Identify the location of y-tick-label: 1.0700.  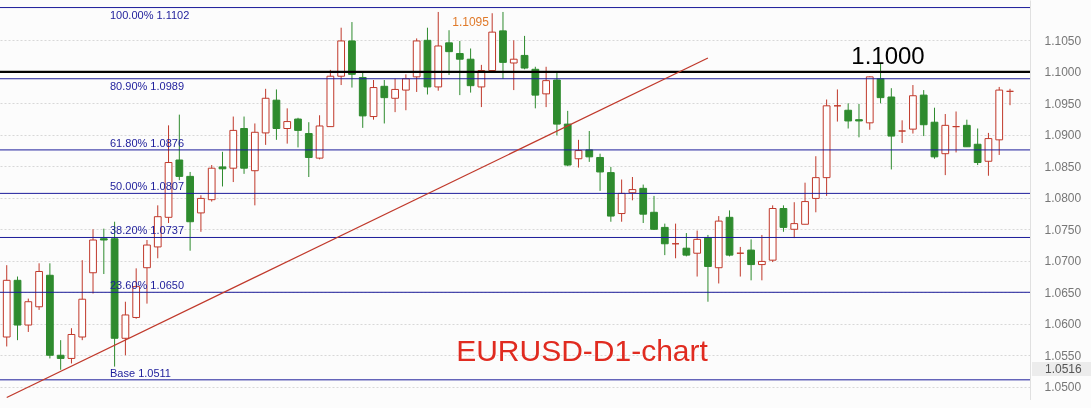
(1063, 261).